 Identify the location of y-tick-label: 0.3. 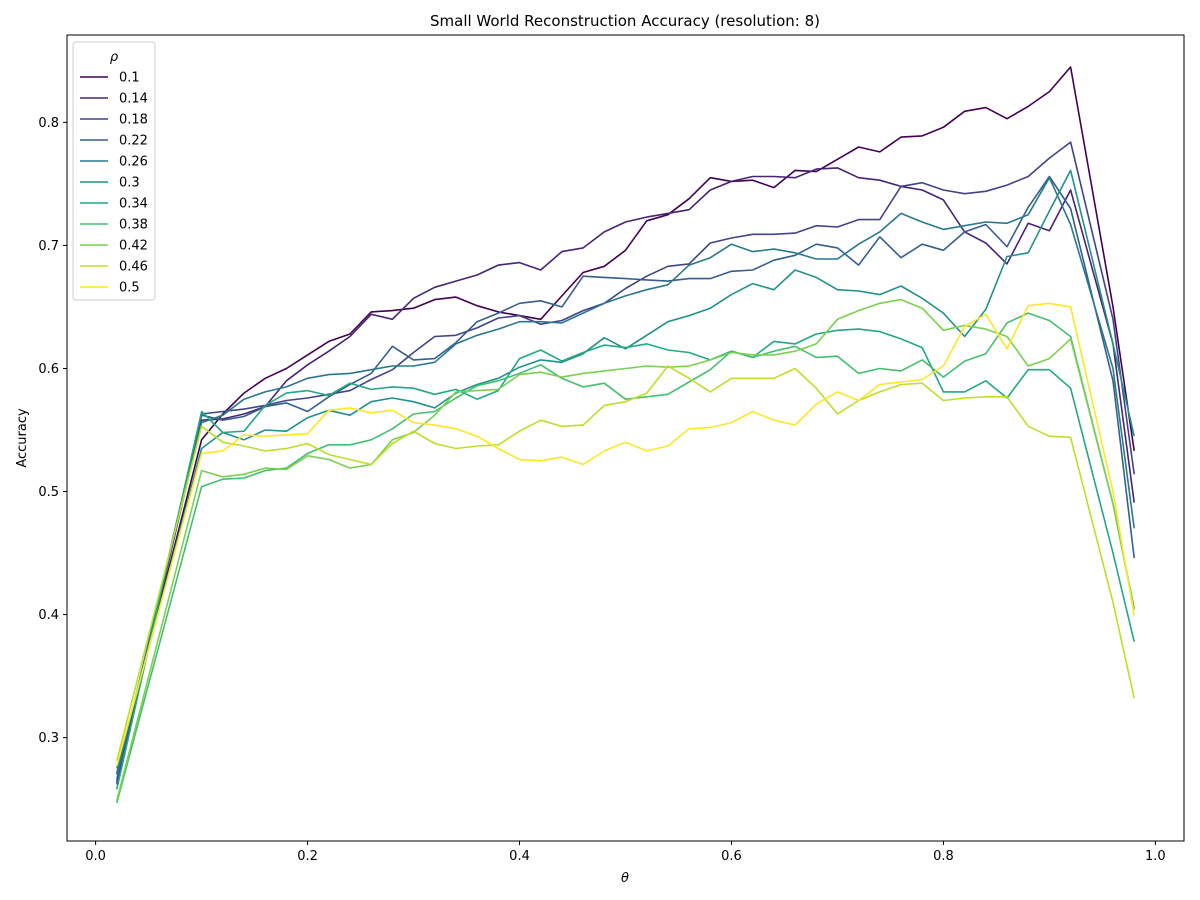
(48, 738).